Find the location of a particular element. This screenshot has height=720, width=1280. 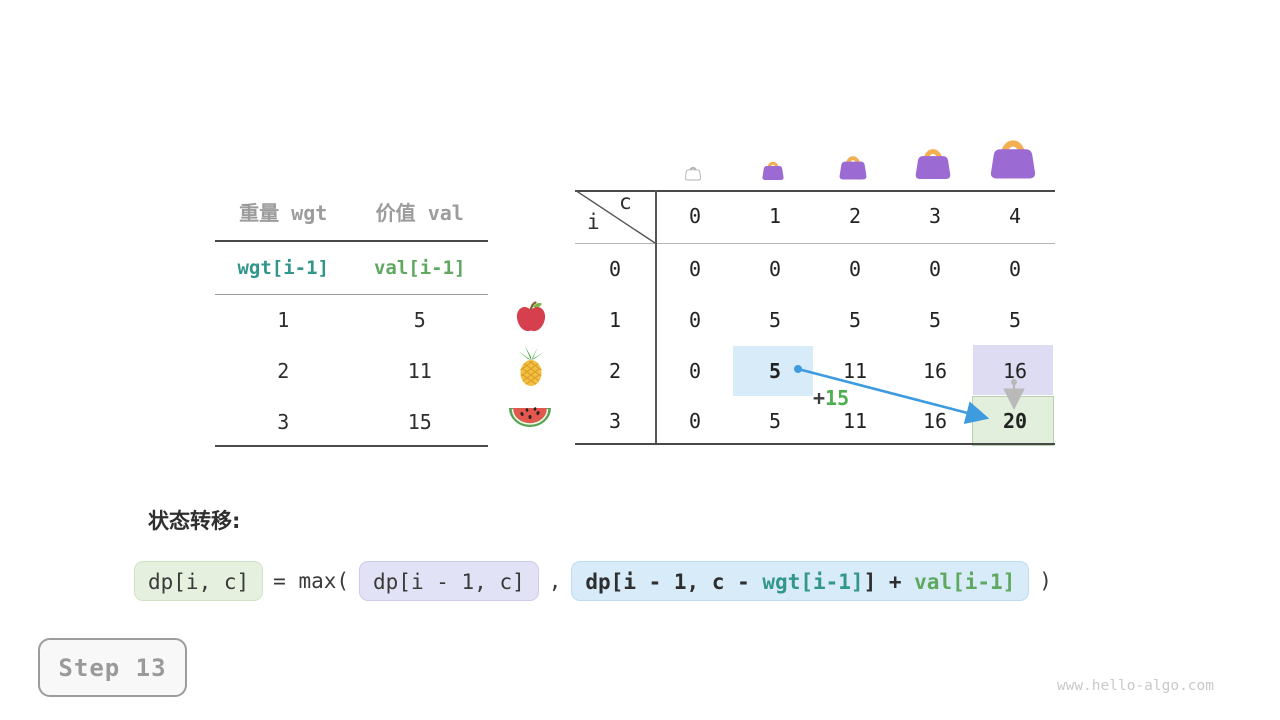

item-2-weight: 2 is located at coordinates (283, 371).